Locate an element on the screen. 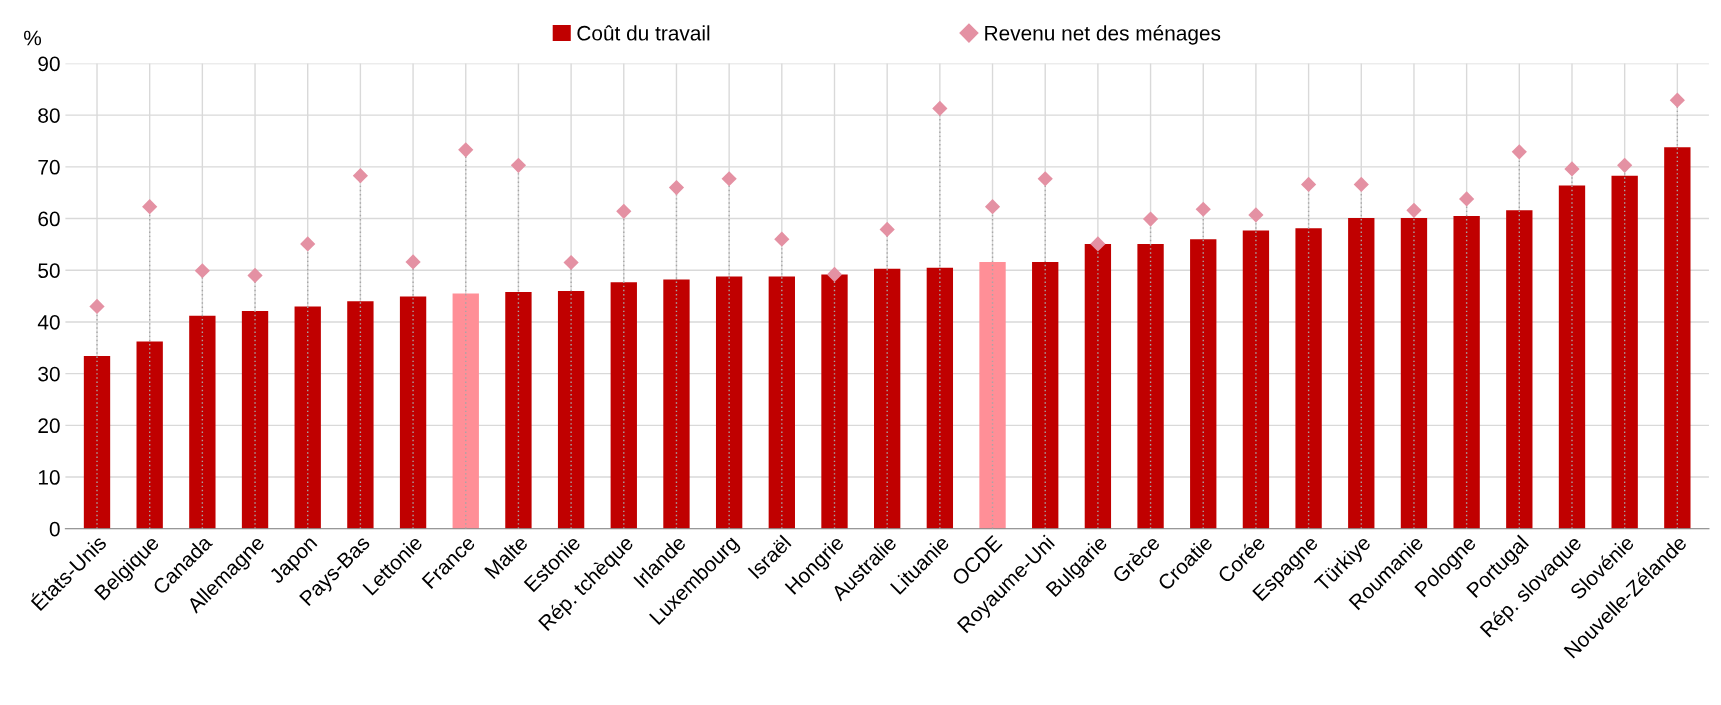 This screenshot has height=705, width=1721. y-tick-label: 40 is located at coordinates (48, 322).